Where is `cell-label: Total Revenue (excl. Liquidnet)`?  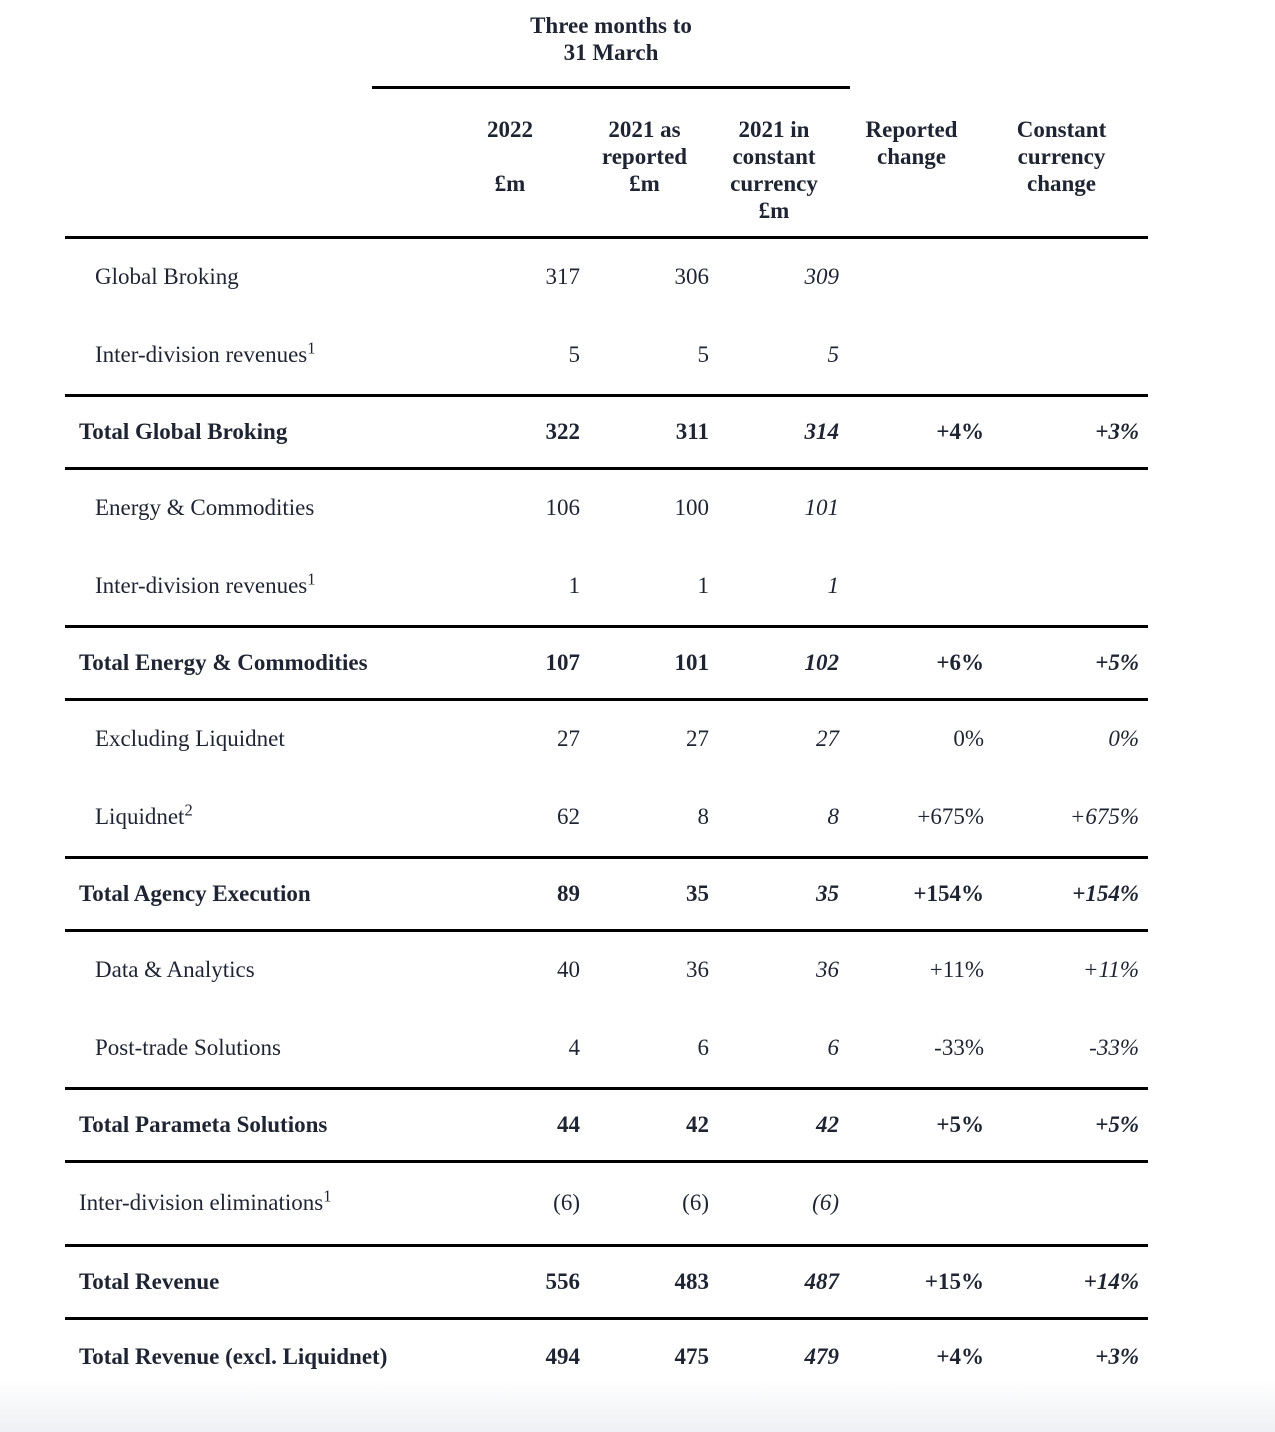 cell-label: Total Revenue (excl. Liquidnet) is located at coordinates (233, 1356).